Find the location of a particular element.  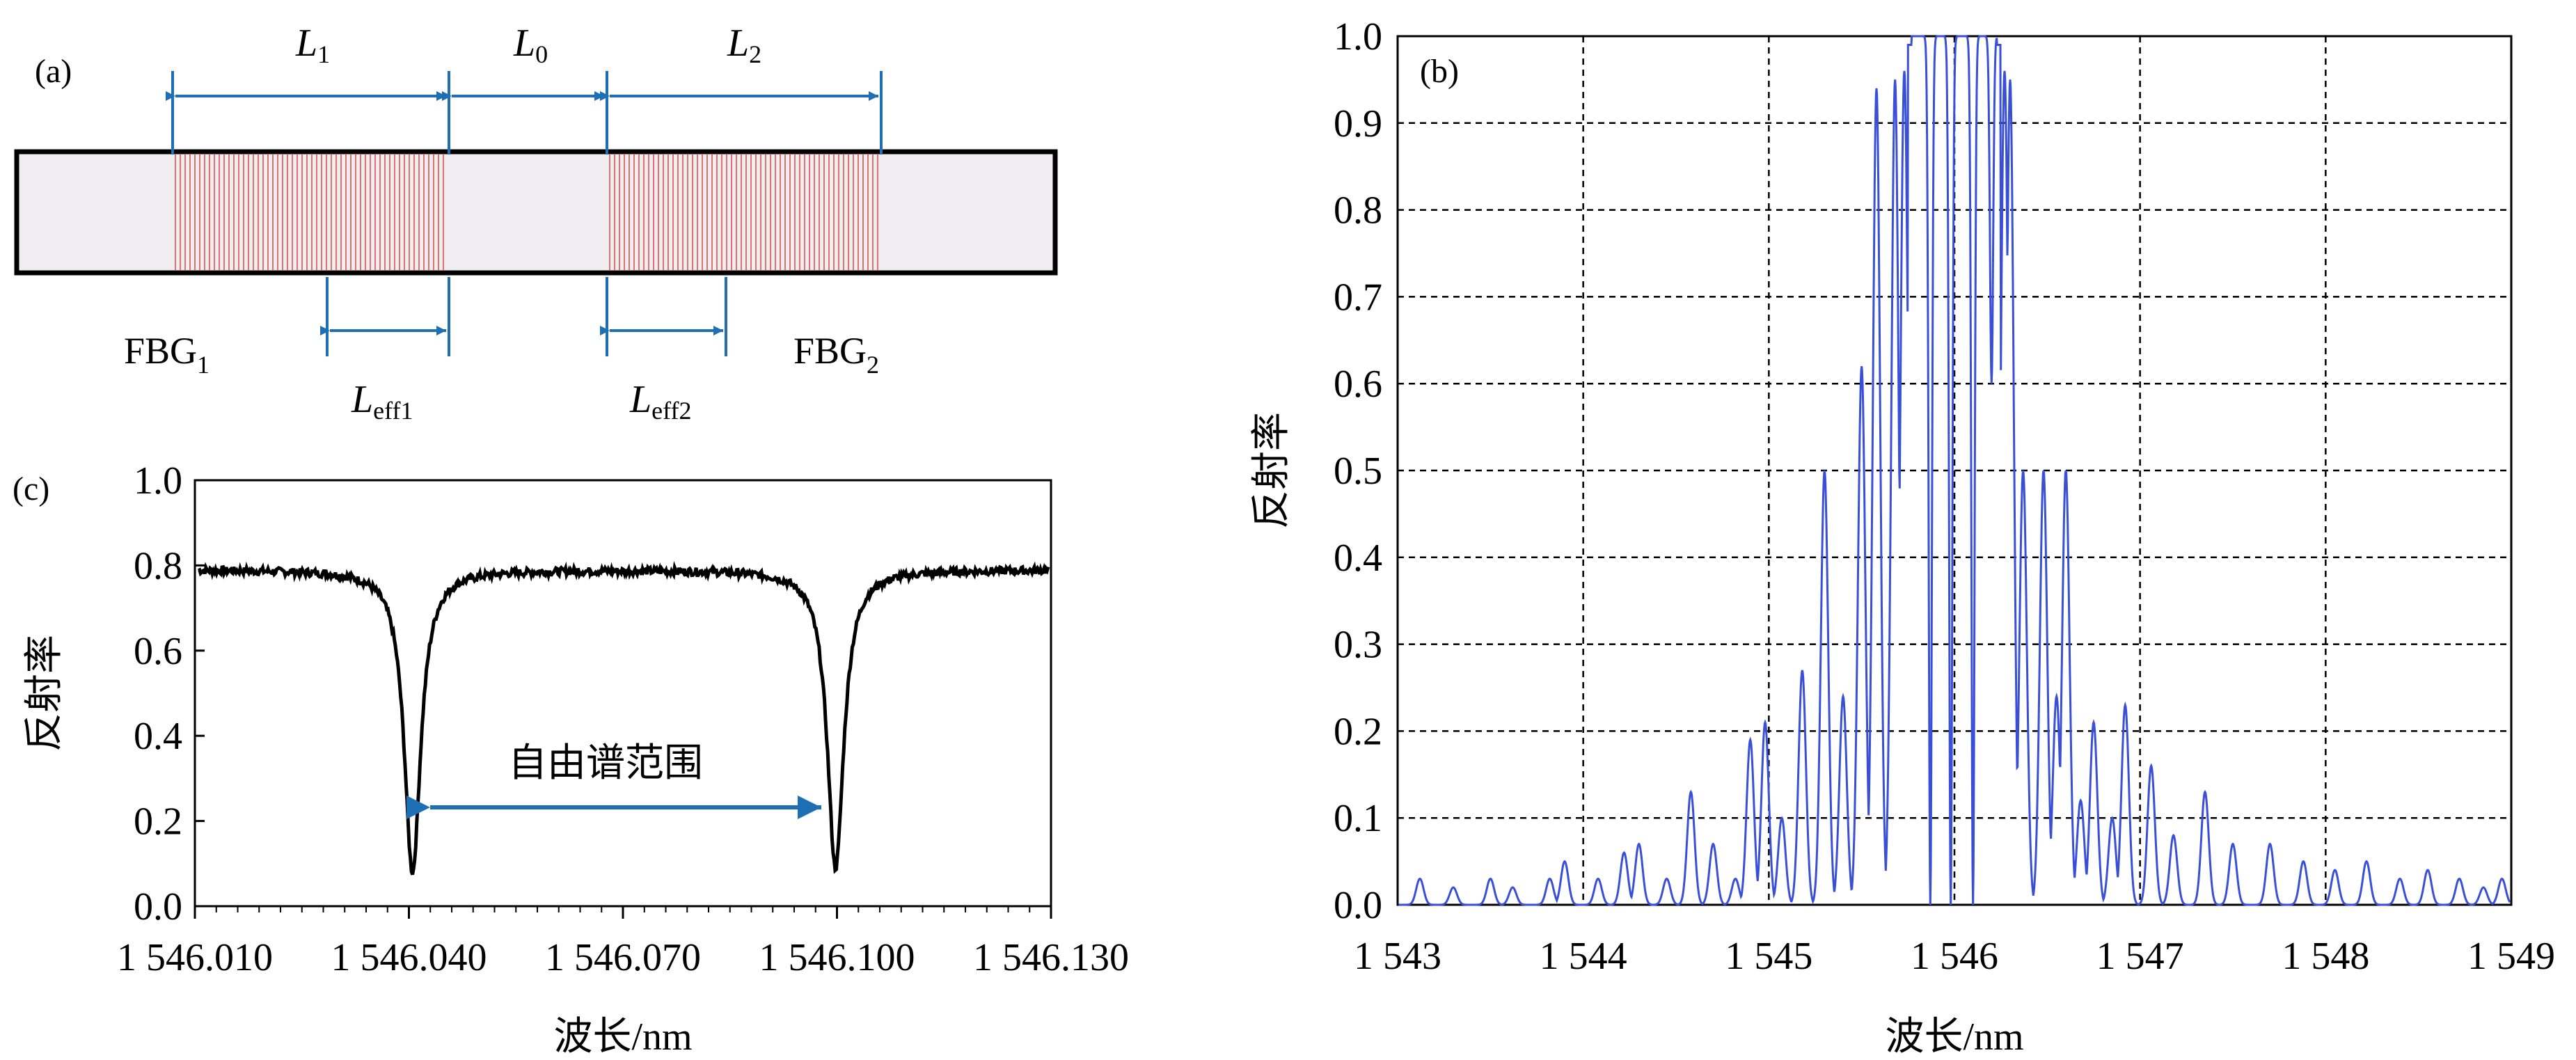

series-line-c is located at coordinates (623, 718).